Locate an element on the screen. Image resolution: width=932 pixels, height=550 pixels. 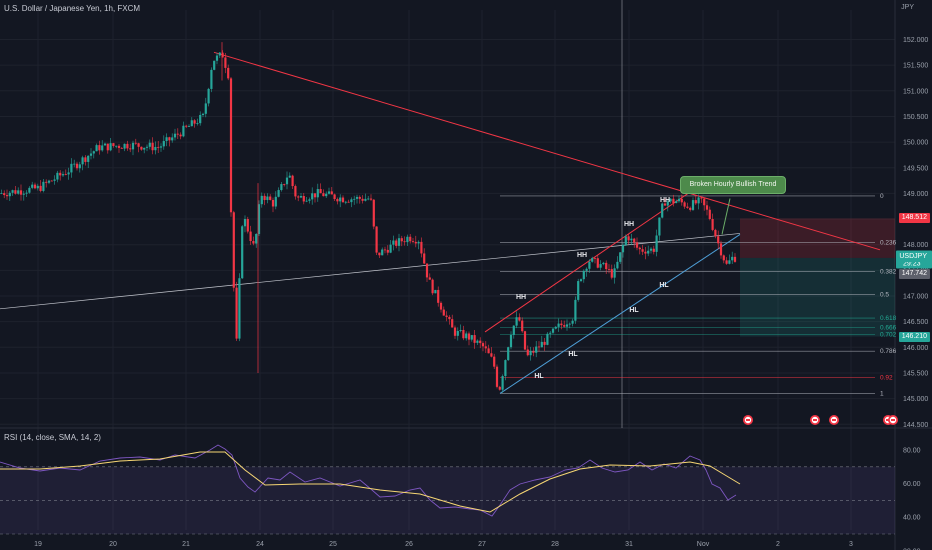
price-tick-label: 147.000 is located at coordinates (915, 297).